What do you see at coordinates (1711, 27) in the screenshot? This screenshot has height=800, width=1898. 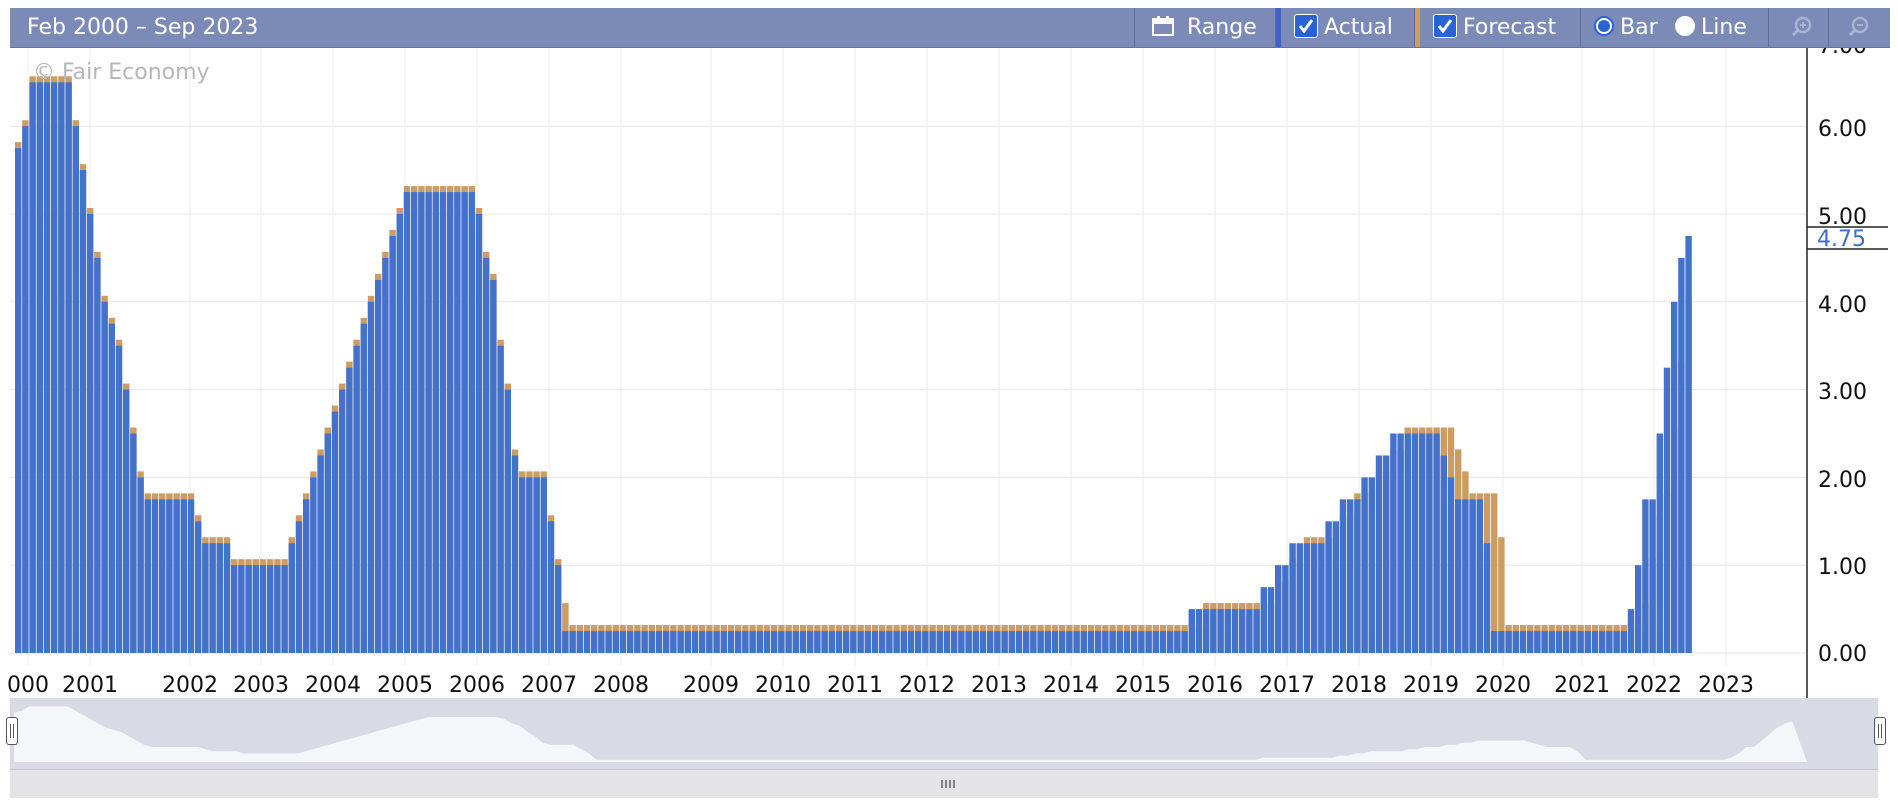 I see `line-option: Line` at bounding box center [1711, 27].